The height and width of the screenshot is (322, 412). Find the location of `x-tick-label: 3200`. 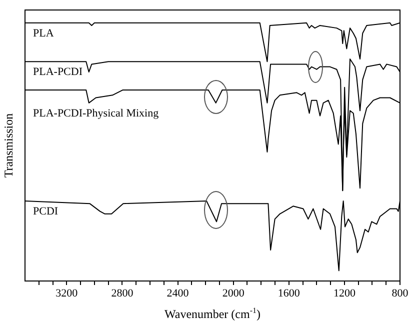

x-tick-label: 3200 is located at coordinates (67, 293).